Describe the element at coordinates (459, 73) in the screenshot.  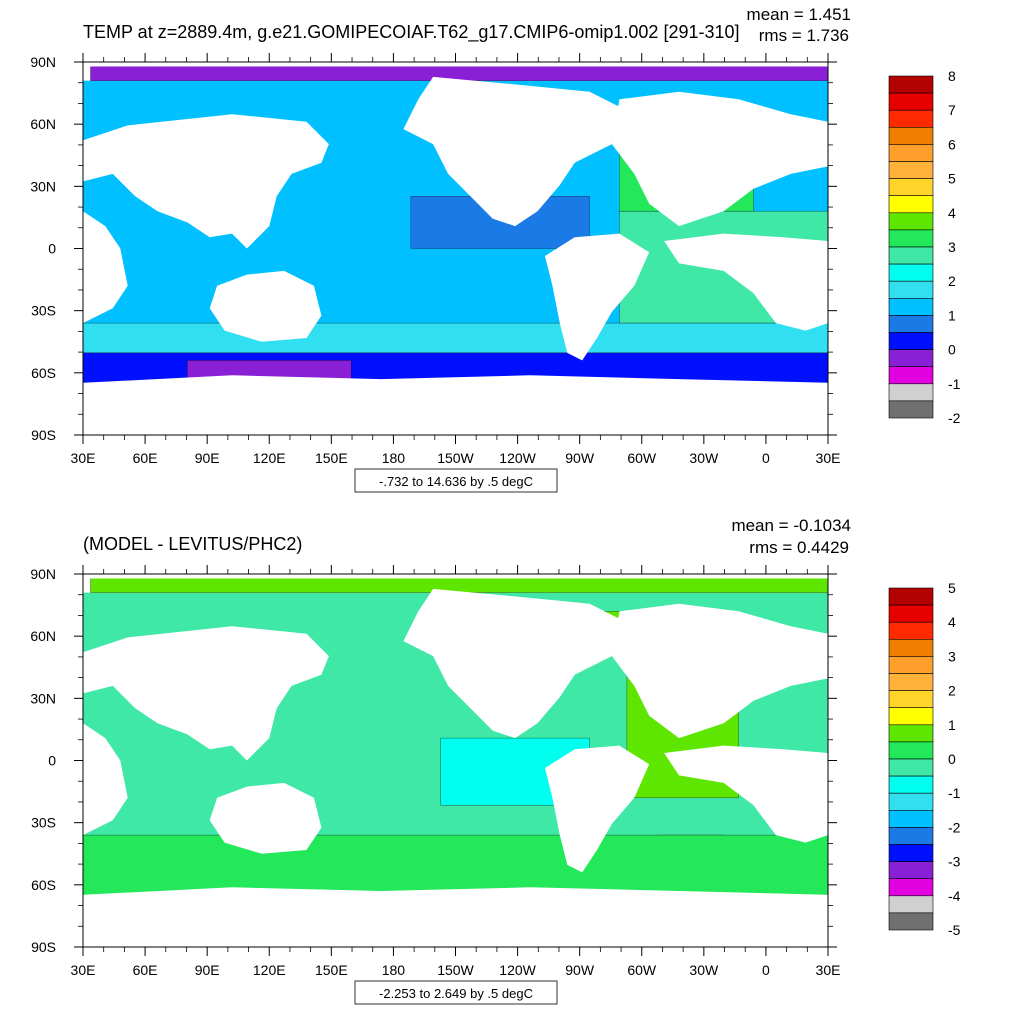
I see `field-arctic` at that location.